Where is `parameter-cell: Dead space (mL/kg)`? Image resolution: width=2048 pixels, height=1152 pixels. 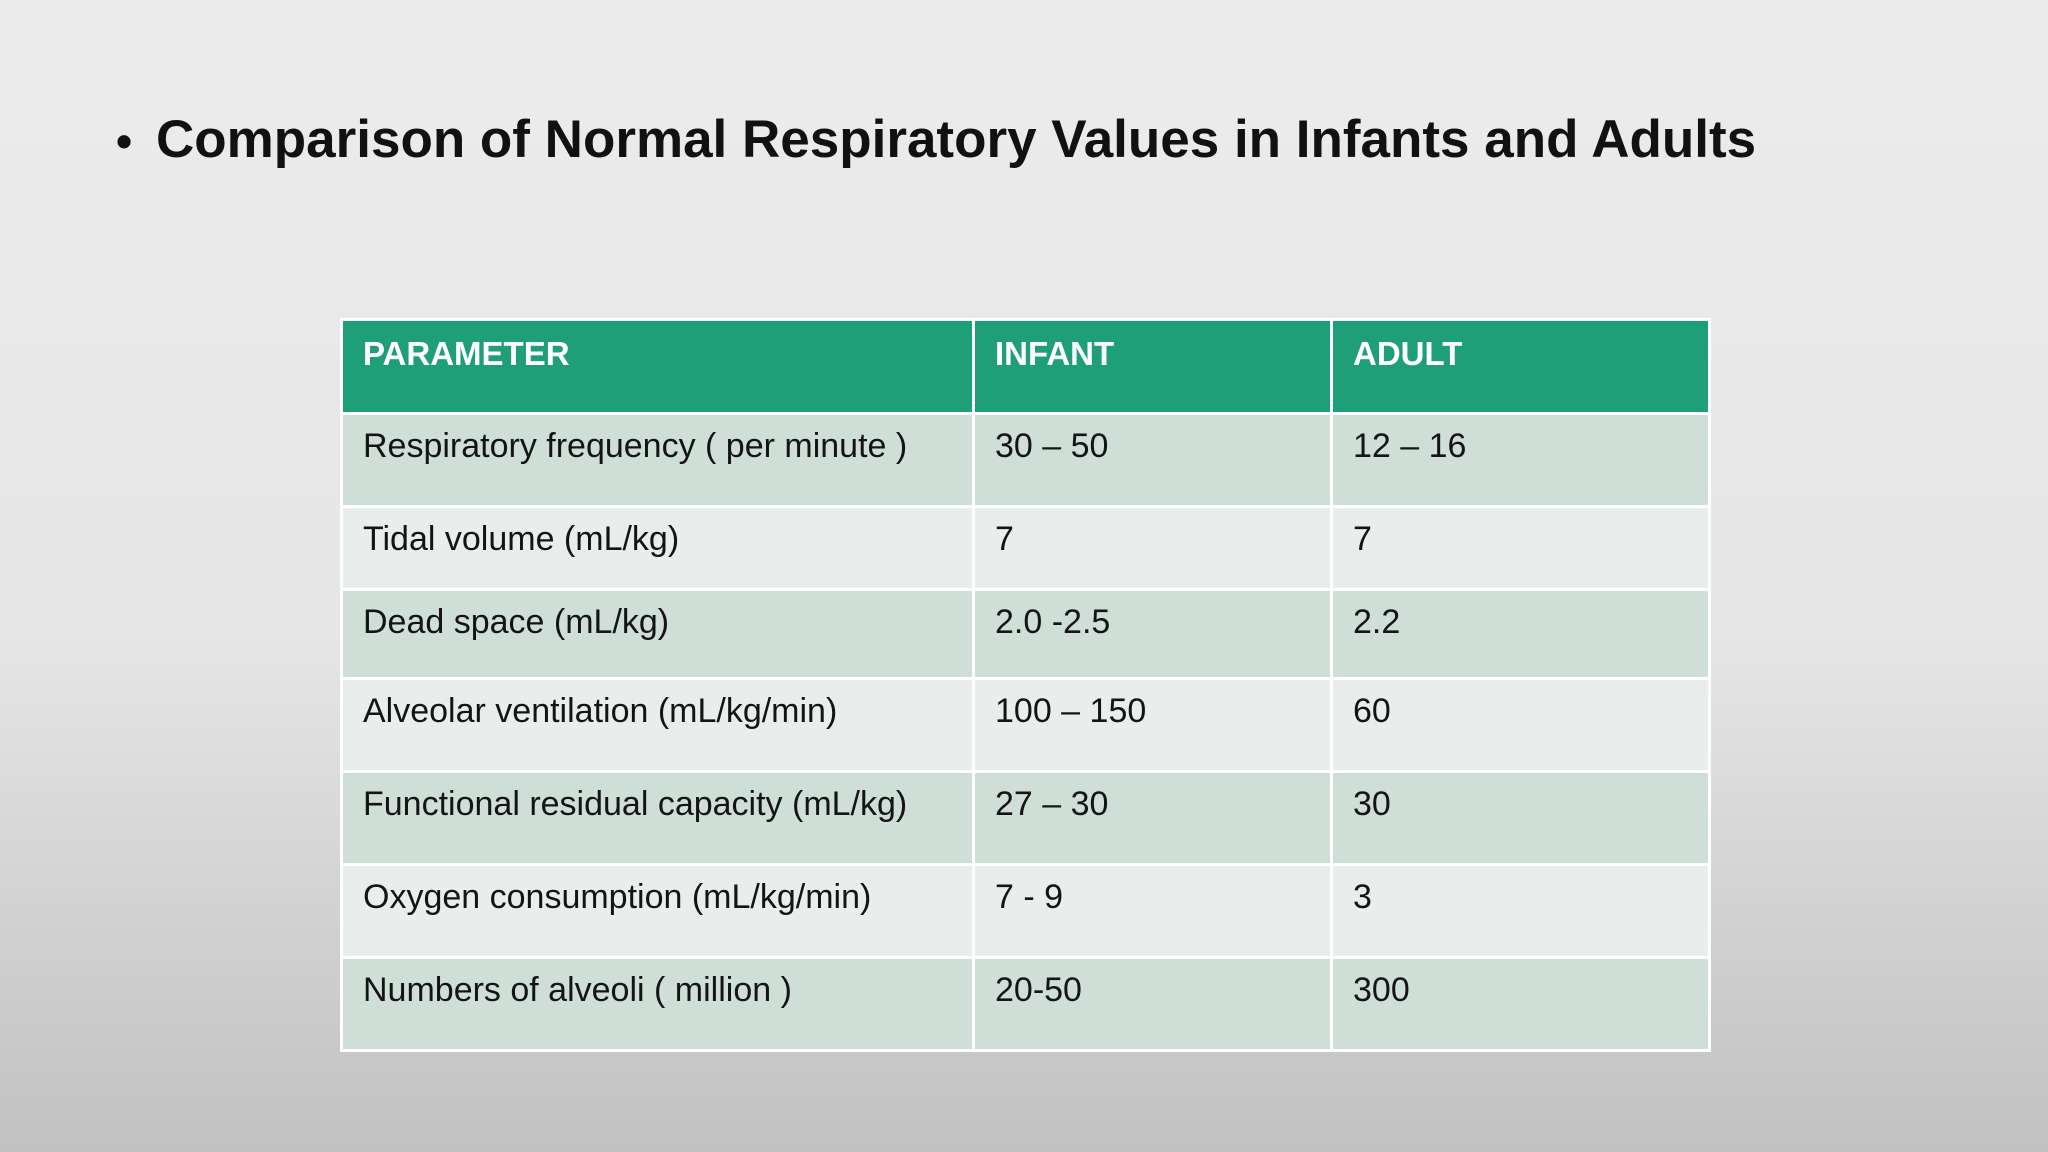 parameter-cell: Dead space (mL/kg) is located at coordinates (657, 634).